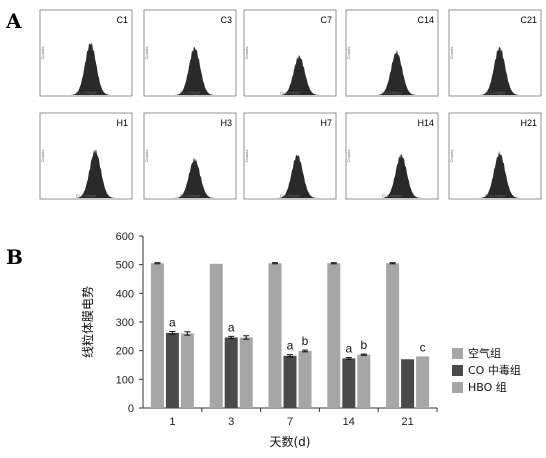 This screenshot has height=458, width=546. Describe the element at coordinates (349, 422) in the screenshot. I see `x-tick-label: 14` at that location.